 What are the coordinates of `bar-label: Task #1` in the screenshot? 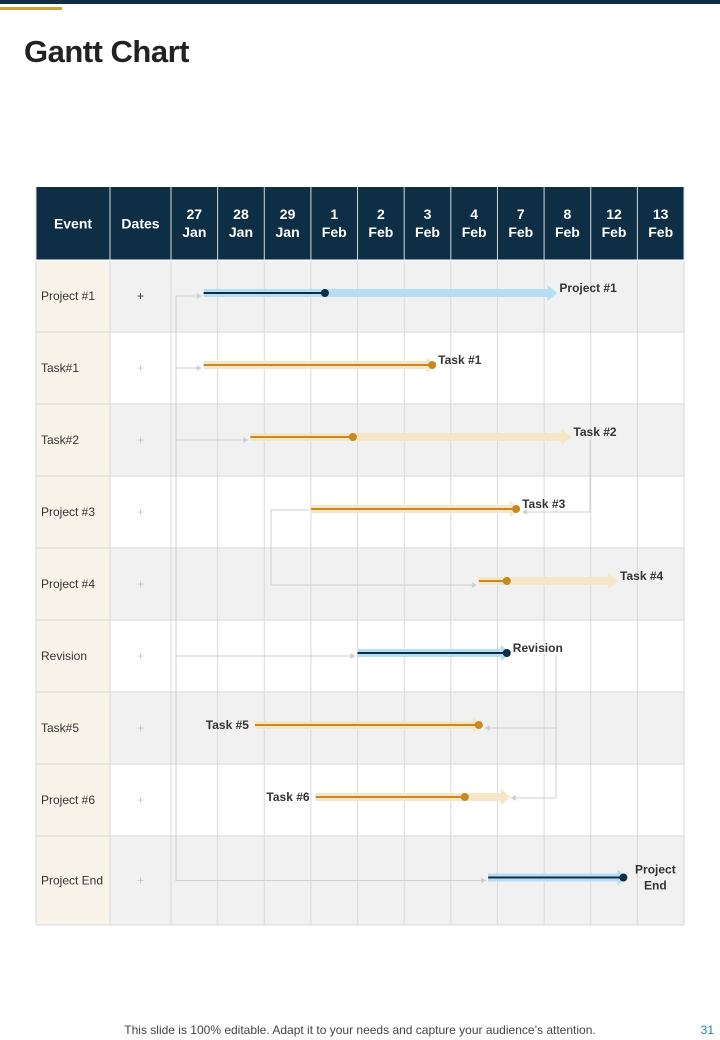 It's located at (459, 360).